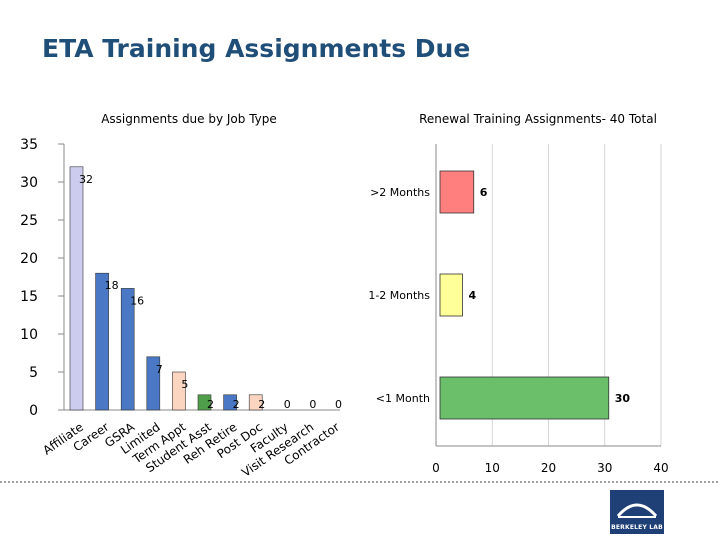 The image size is (720, 540). I want to click on chart-title: Assignments due by Job Type, so click(189, 119).